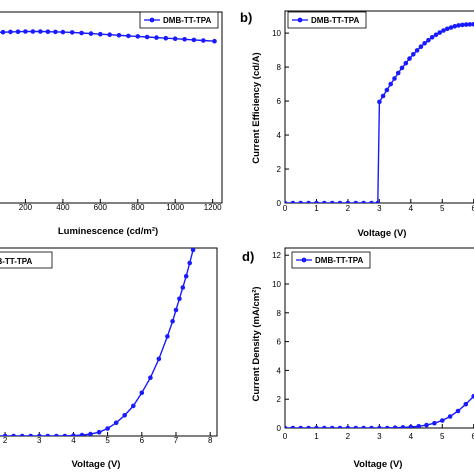  What do you see at coordinates (213, 207) in the screenshot?
I see `x-tick-label: 1200` at bounding box center [213, 207].